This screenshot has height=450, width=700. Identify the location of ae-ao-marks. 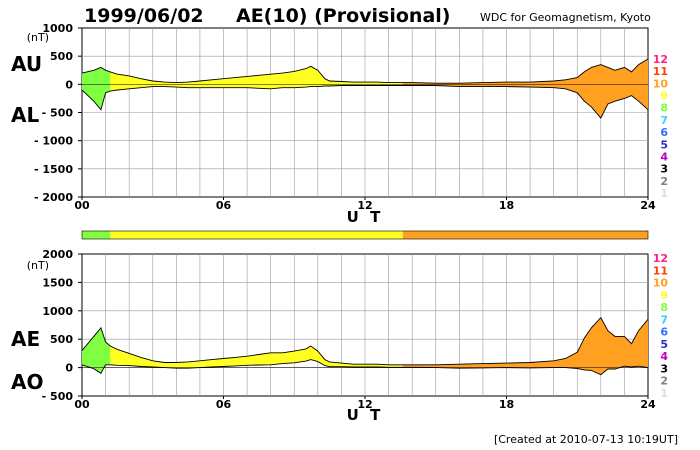
(365, 346).